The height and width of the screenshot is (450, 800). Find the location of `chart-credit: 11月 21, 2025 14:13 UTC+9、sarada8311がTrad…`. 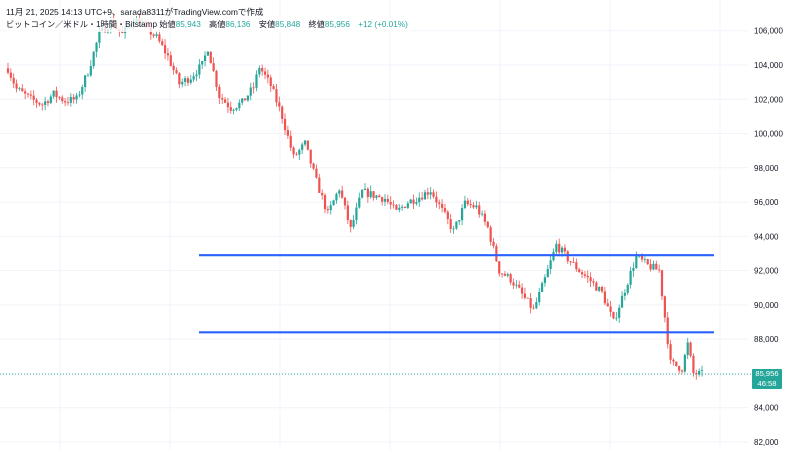

chart-credit: 11月 21, 2025 14:13 UTC+9、sarada8311がTrad… is located at coordinates (134, 12).